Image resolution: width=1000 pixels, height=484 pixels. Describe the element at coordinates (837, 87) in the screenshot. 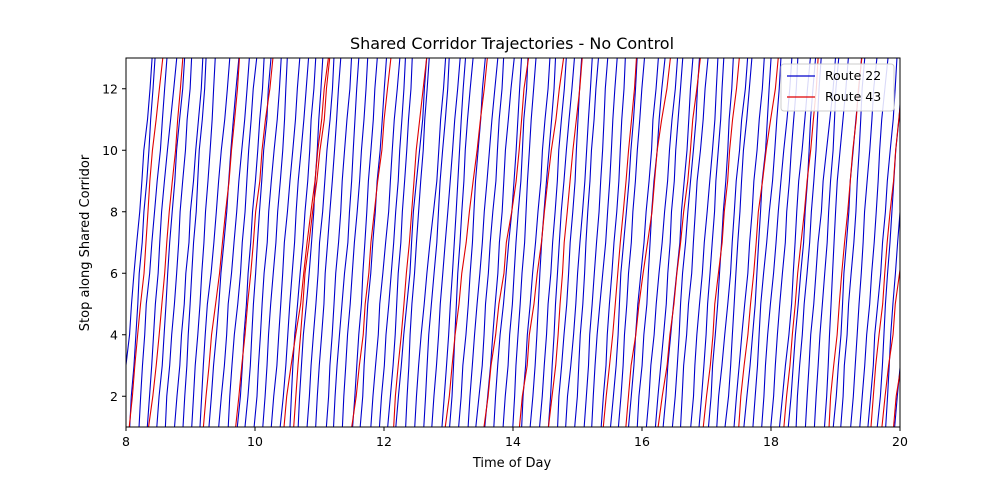

I see `legend: Route 22 Route 43` at that location.